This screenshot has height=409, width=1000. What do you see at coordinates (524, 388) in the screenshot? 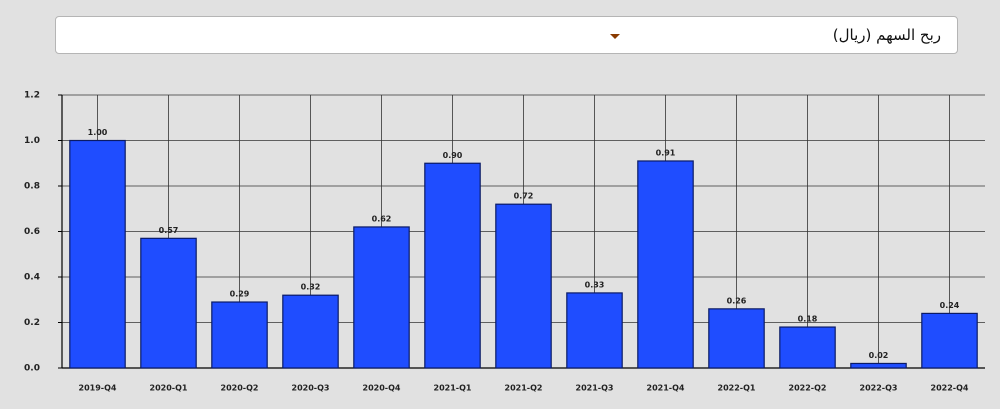
I see `x-tick-label: 2021-Q2` at bounding box center [524, 388].